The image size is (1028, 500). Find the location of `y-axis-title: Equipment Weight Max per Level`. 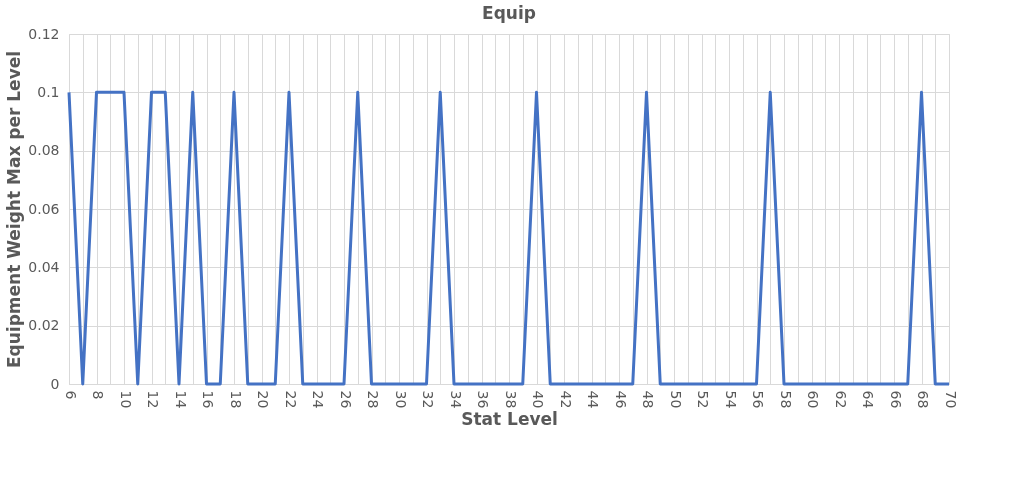

y-axis-title: Equipment Weight Max per Level is located at coordinates (14, 209).